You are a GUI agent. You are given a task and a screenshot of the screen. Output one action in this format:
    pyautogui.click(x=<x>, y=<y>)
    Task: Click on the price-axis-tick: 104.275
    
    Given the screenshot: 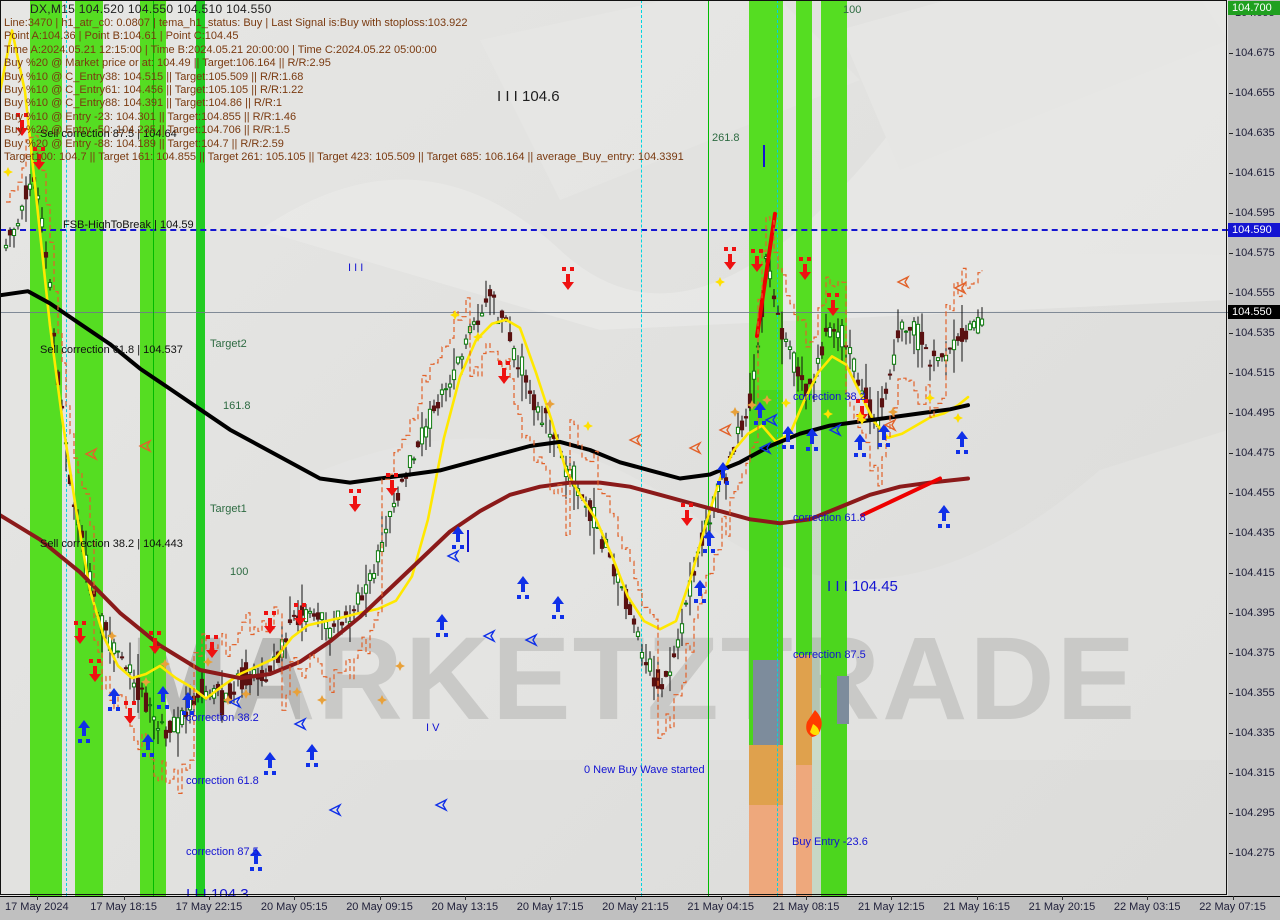 What is the action you would take?
    pyautogui.click(x=1254, y=854)
    